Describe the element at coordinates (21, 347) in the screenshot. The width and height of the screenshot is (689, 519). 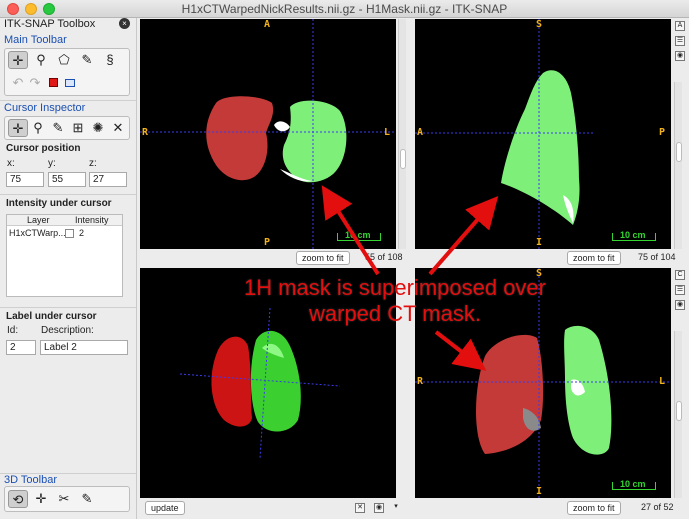
I see `label-id-field: 2` at that location.